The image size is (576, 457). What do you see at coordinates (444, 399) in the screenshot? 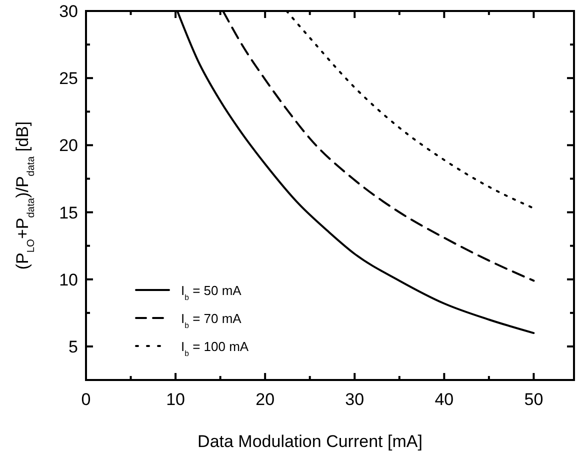
I see `x-tick-label: 40` at bounding box center [444, 399].